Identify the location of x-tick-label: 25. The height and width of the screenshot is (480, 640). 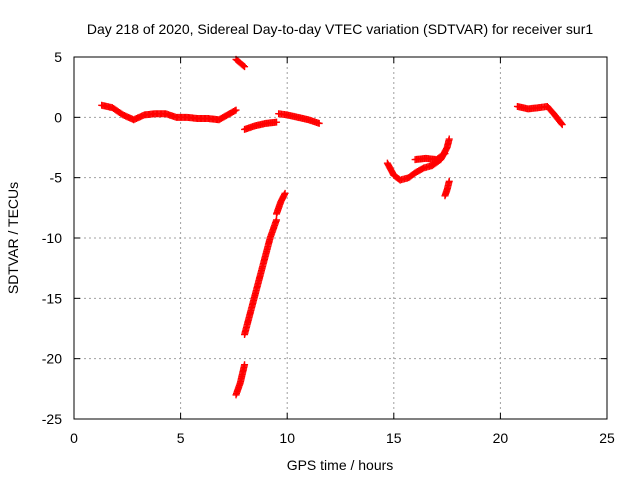
(607, 438).